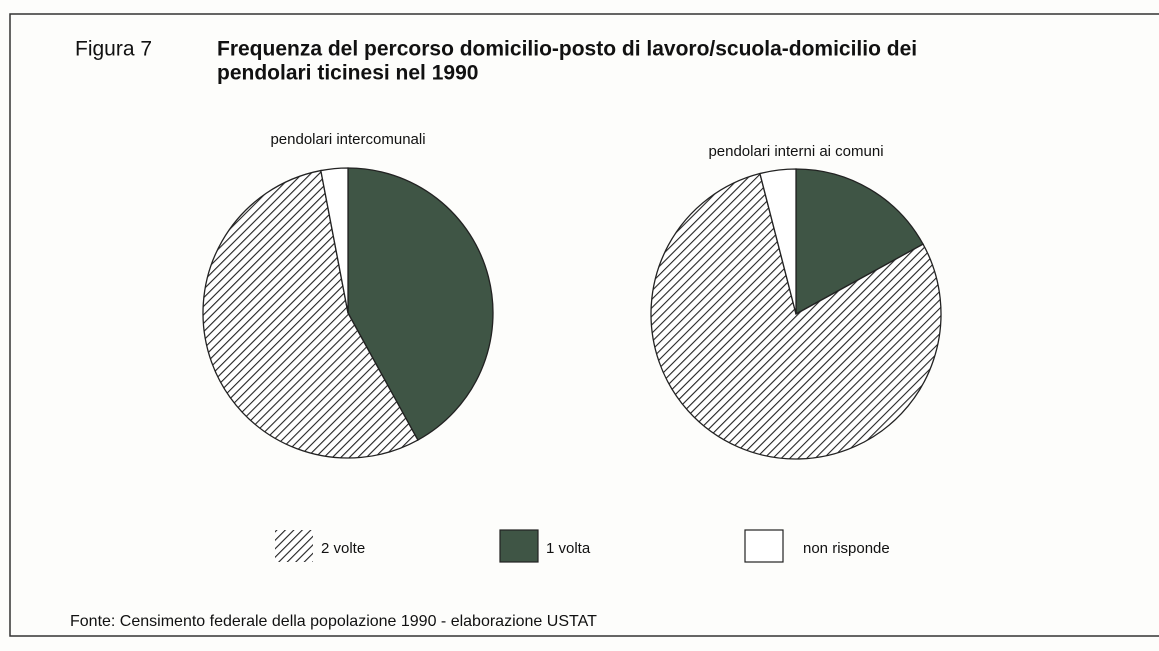 The height and width of the screenshot is (651, 1159). Describe the element at coordinates (795, 151) in the screenshot. I see `pie-title: pendolari interni ai comuni` at that location.